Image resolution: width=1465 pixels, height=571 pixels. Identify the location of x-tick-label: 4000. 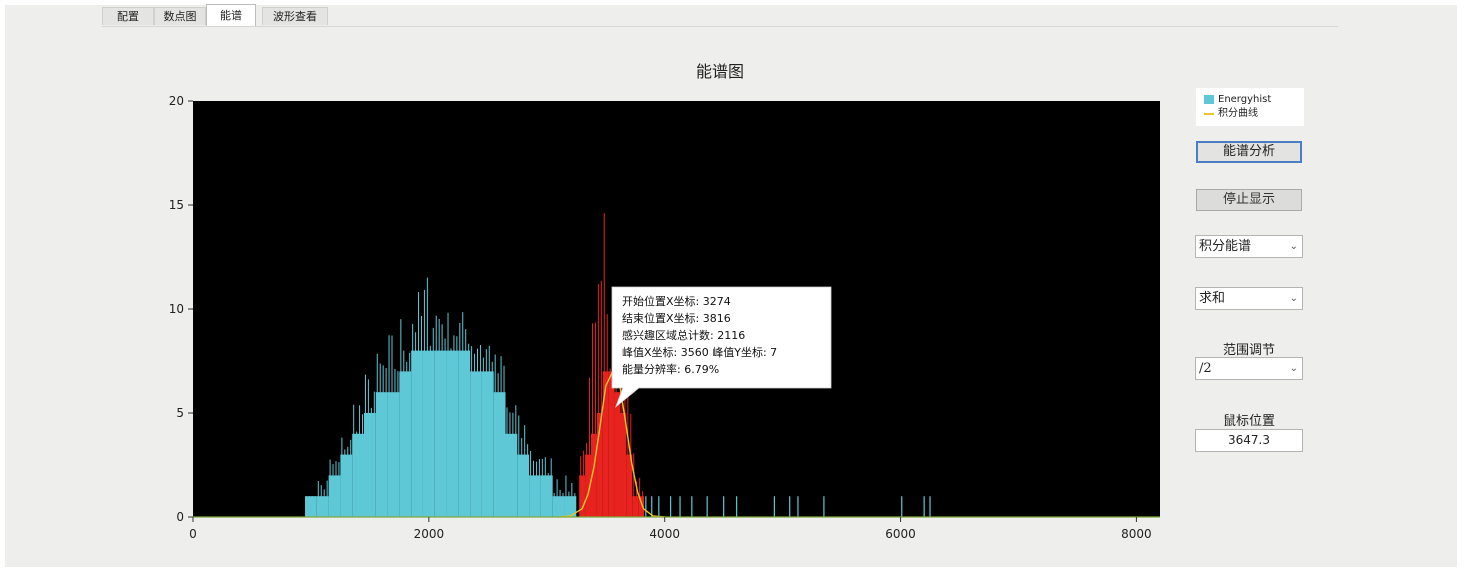
(664, 534).